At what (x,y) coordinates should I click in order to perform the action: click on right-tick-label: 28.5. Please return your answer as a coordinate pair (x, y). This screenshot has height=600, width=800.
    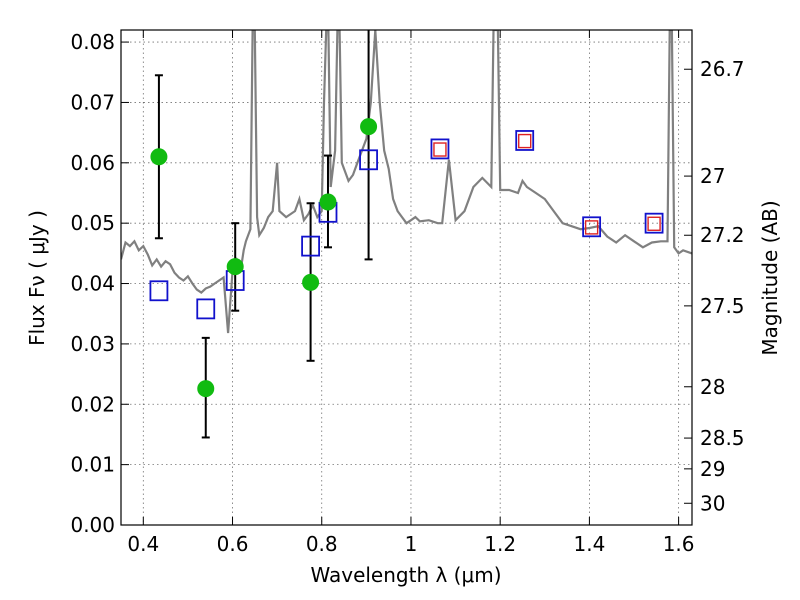
    Looking at the image, I should click on (722, 438).